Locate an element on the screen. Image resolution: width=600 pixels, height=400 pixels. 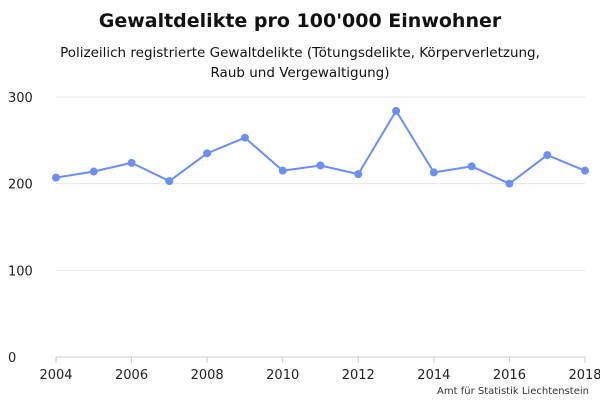
data-point-2014 is located at coordinates (433, 172).